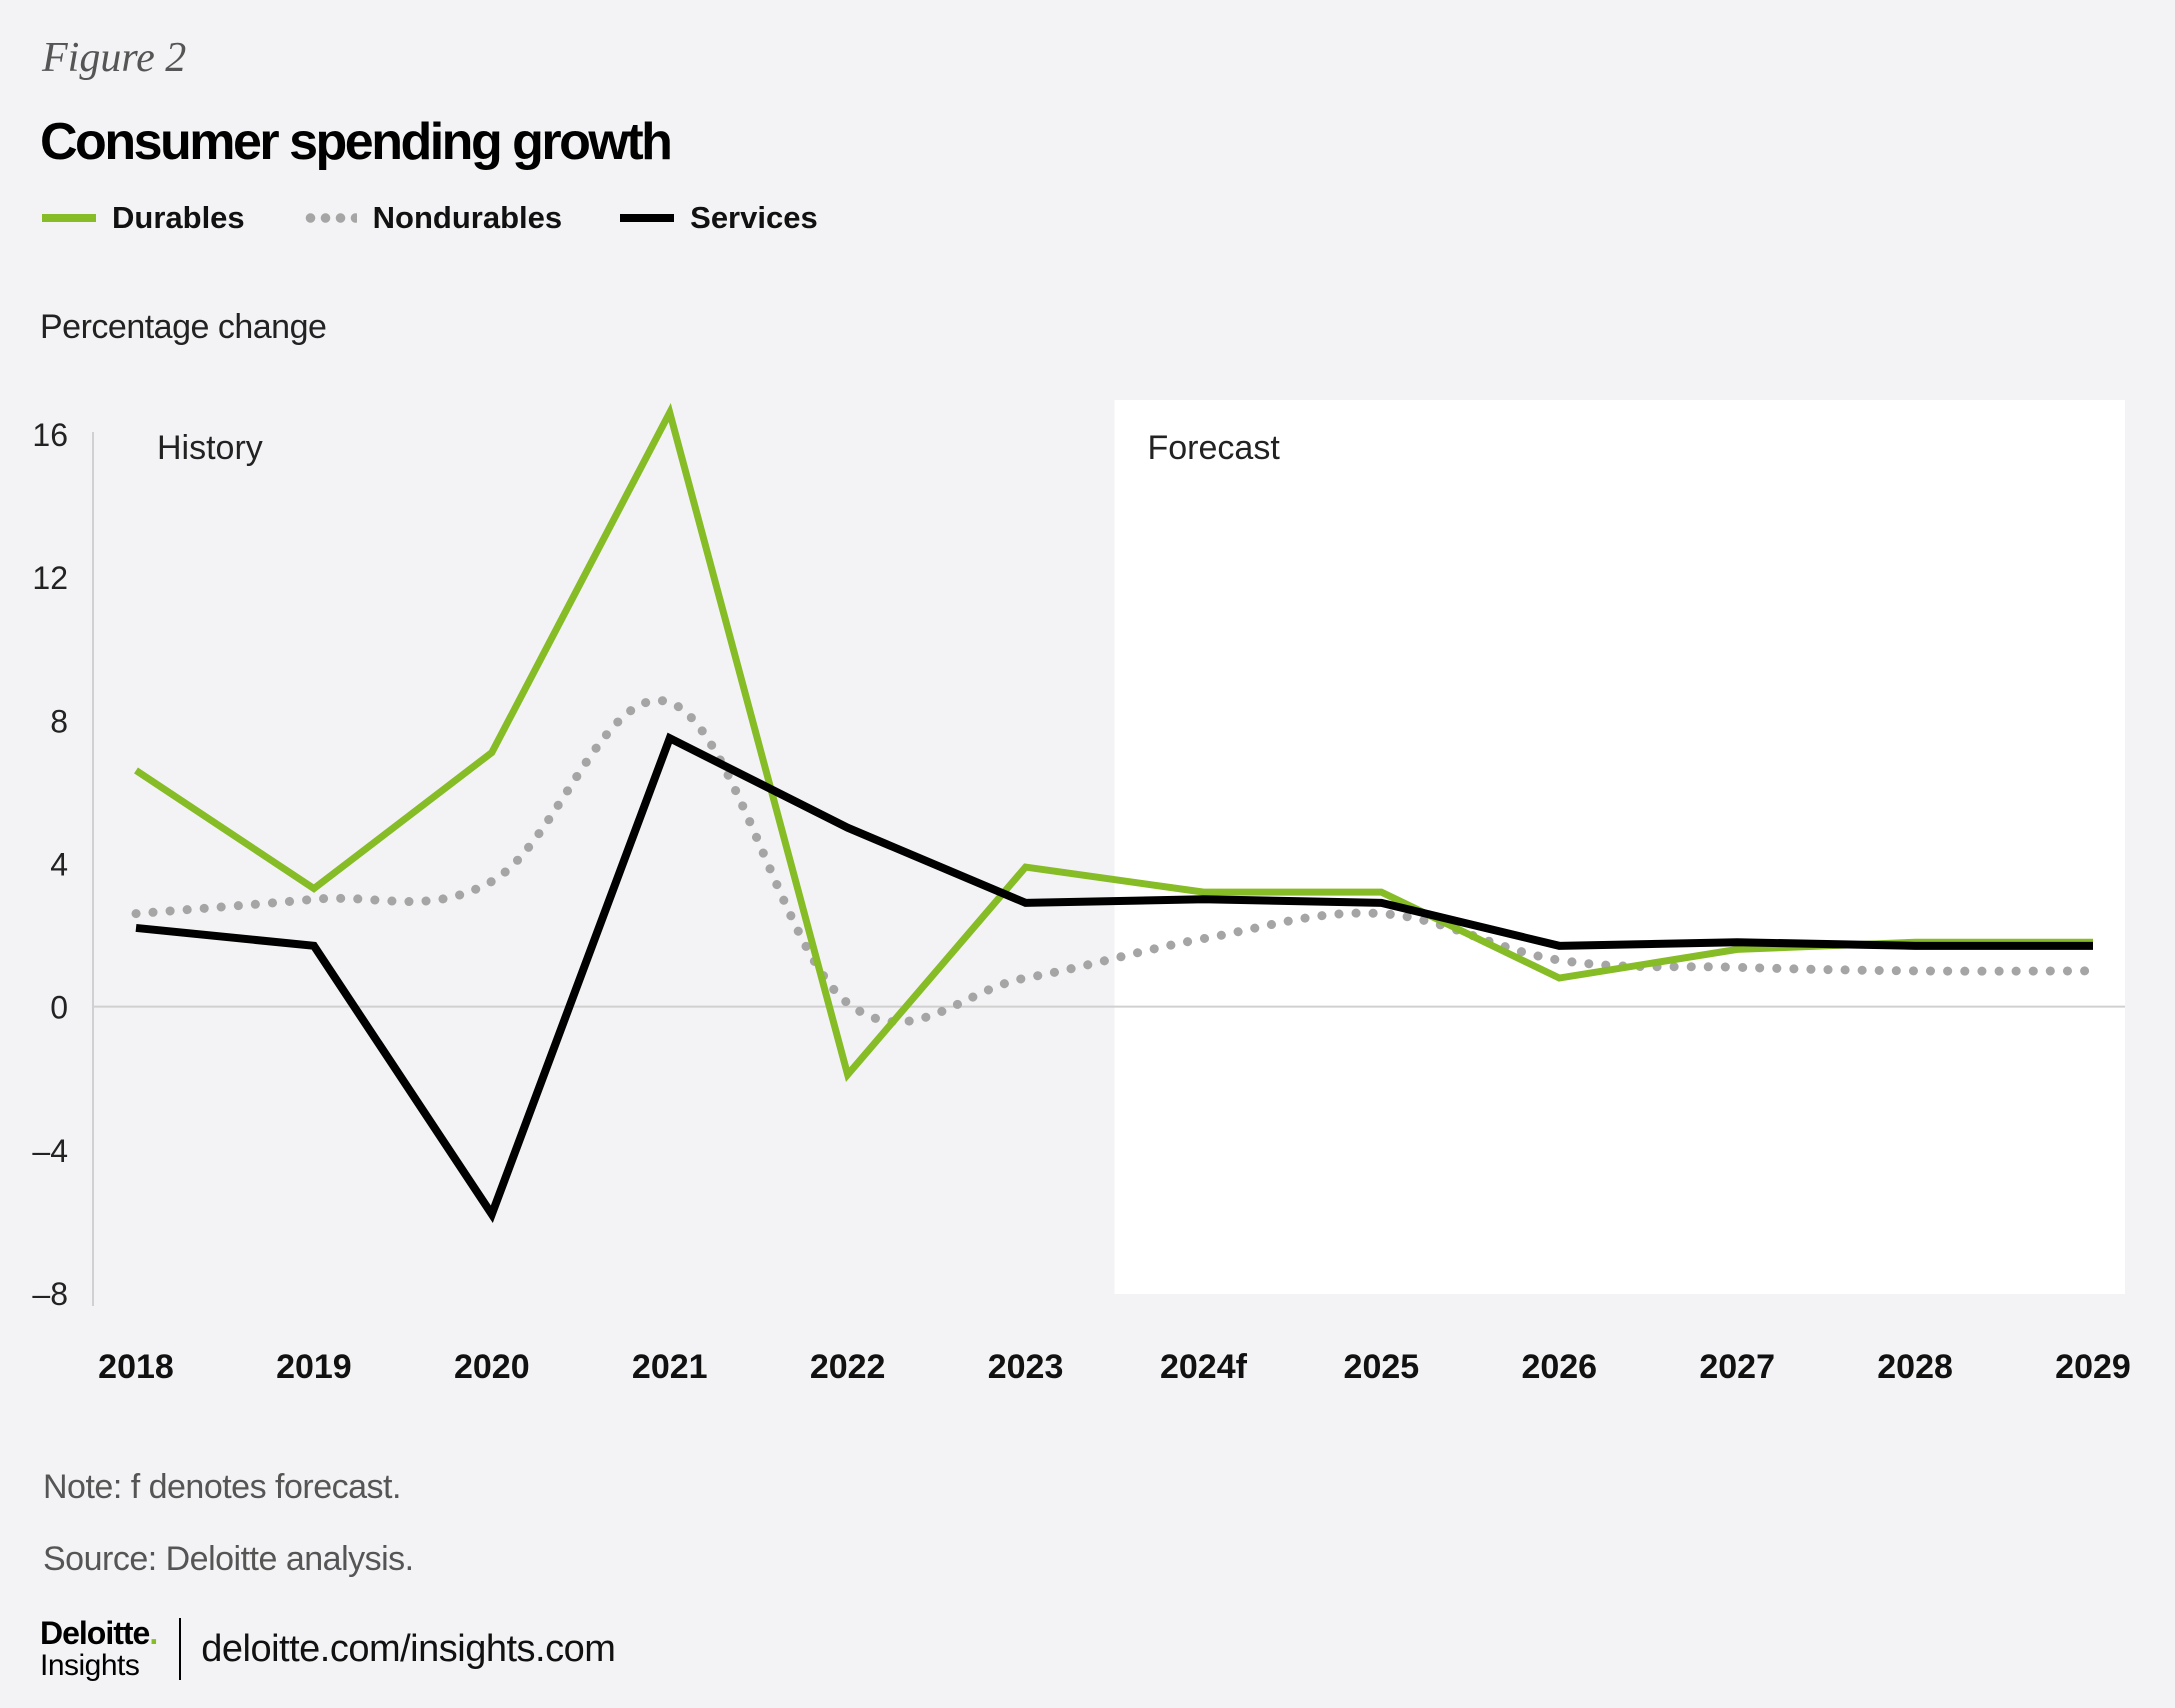  Describe the element at coordinates (50, 1294) in the screenshot. I see `y-tick-label: –8` at that location.